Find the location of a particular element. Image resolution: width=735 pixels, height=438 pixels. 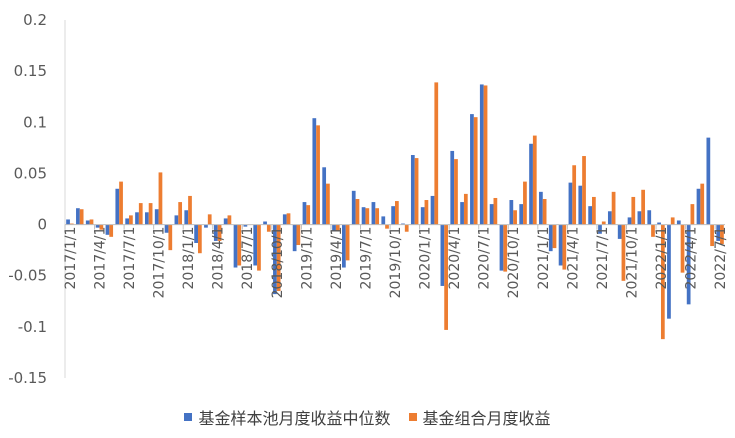

x-tick-label: 2020/1/1 is located at coordinates (426, 258).